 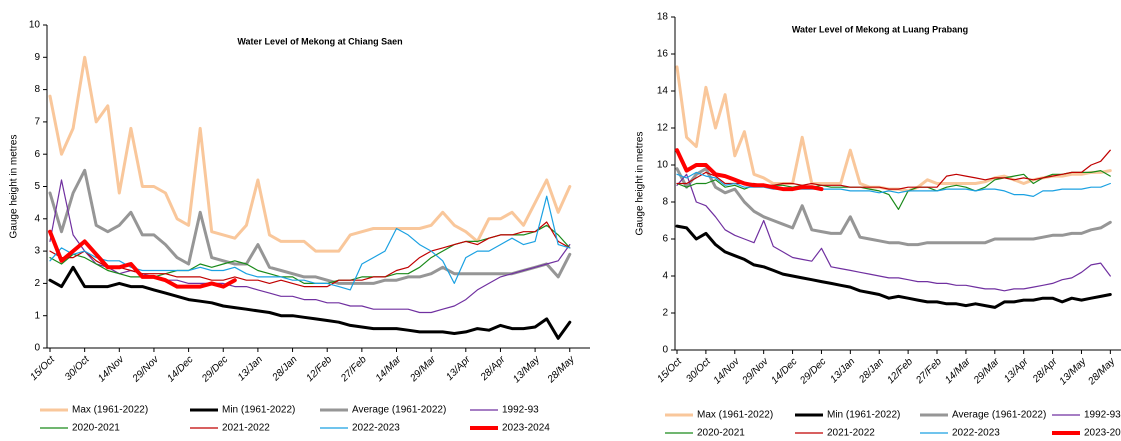 What do you see at coordinates (37, 186) in the screenshot?
I see `y-tick-label: 5` at bounding box center [37, 186].